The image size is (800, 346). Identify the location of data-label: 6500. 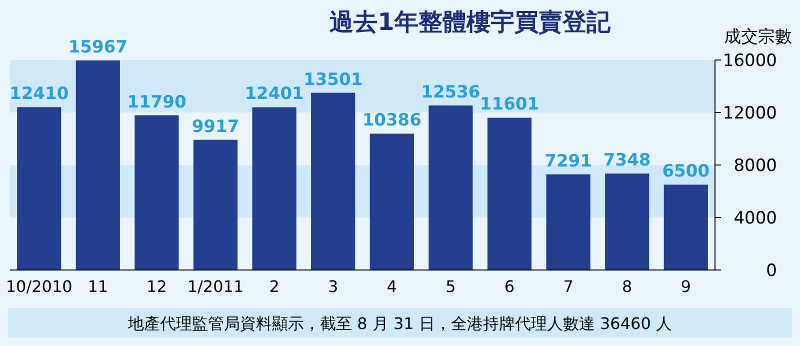
(686, 172).